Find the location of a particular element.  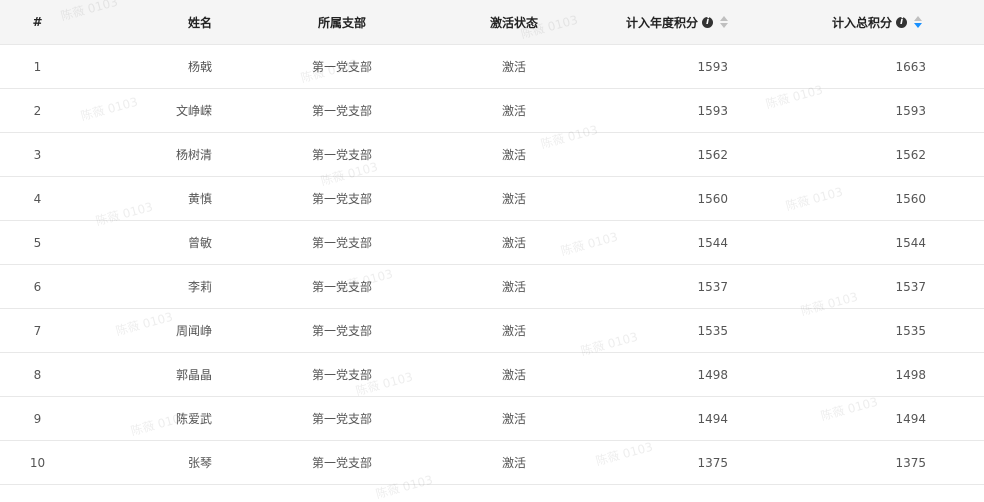

table-row: 4 黄慎 第一党支部 激活 1560 1560 is located at coordinates (492, 198).